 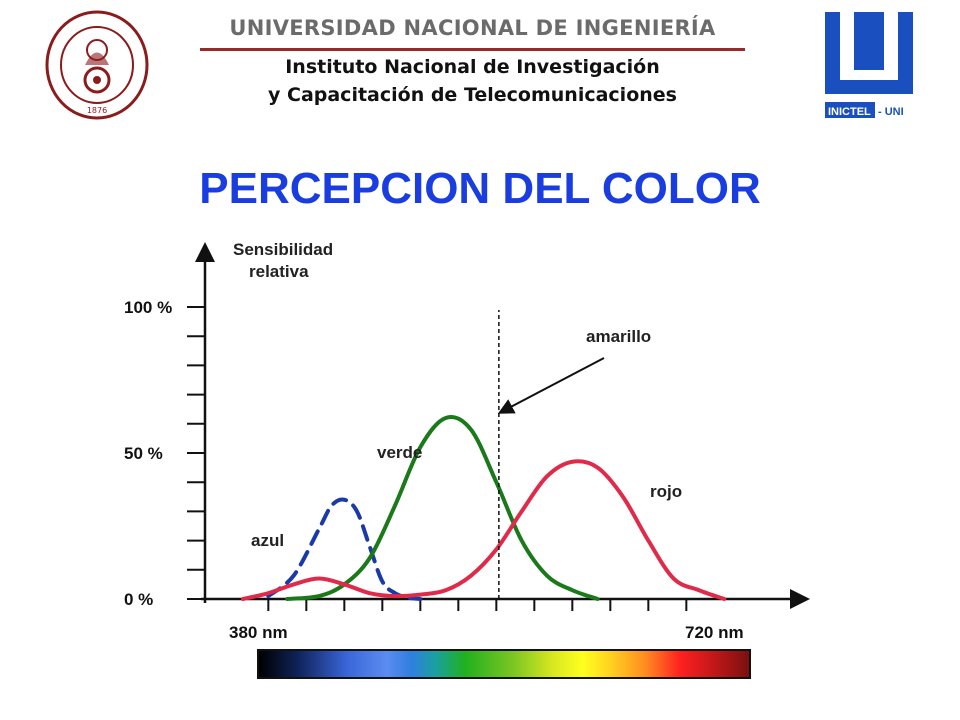 I want to click on y-tick-label: 0 %, so click(x=138, y=599).